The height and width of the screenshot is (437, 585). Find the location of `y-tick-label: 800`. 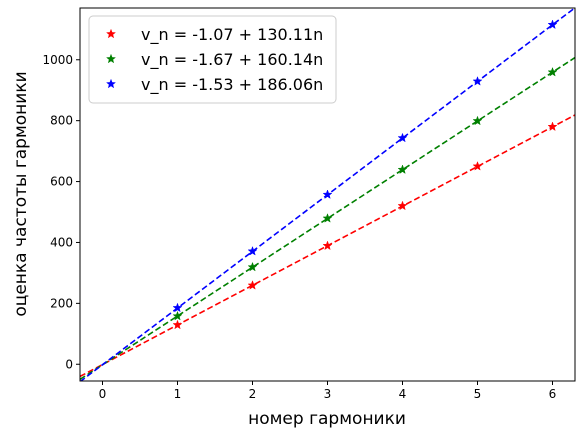

y-tick-label: 800 is located at coordinates (61, 121).